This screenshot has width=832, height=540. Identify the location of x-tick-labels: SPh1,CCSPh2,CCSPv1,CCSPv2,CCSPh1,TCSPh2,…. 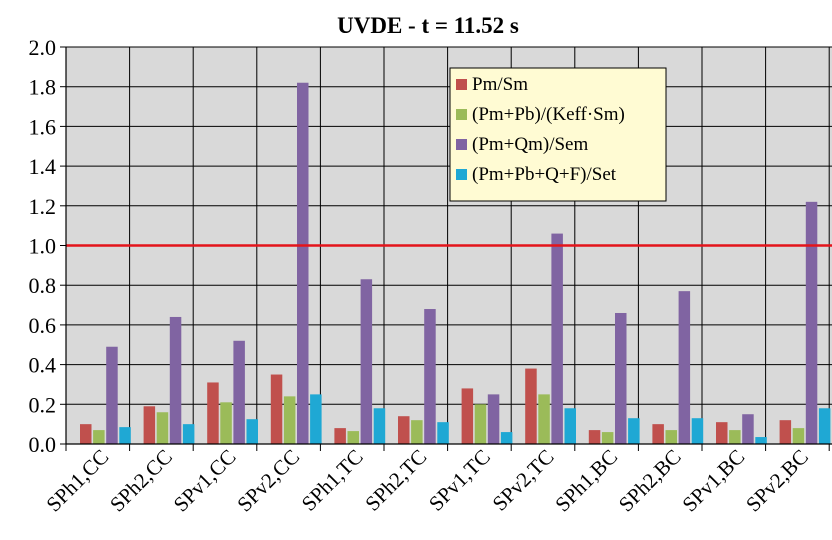
(426, 481).